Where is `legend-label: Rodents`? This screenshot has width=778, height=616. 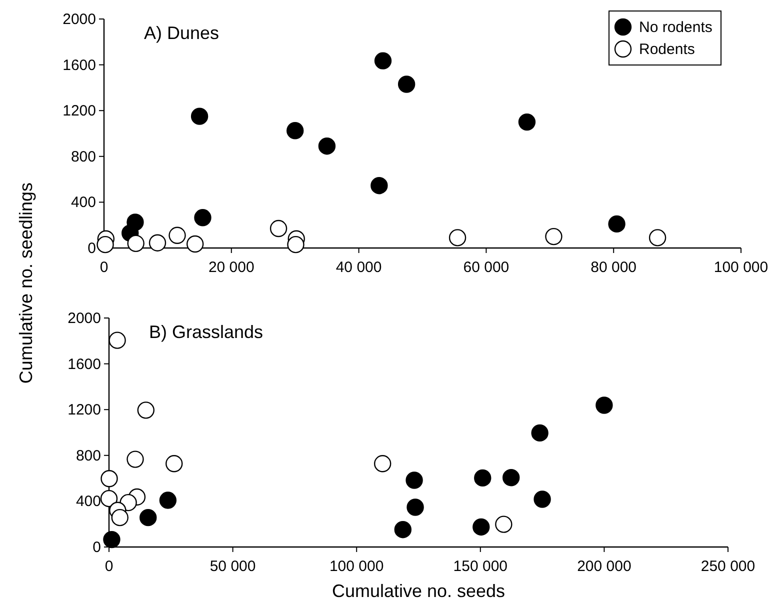 legend-label: Rodents is located at coordinates (667, 49).